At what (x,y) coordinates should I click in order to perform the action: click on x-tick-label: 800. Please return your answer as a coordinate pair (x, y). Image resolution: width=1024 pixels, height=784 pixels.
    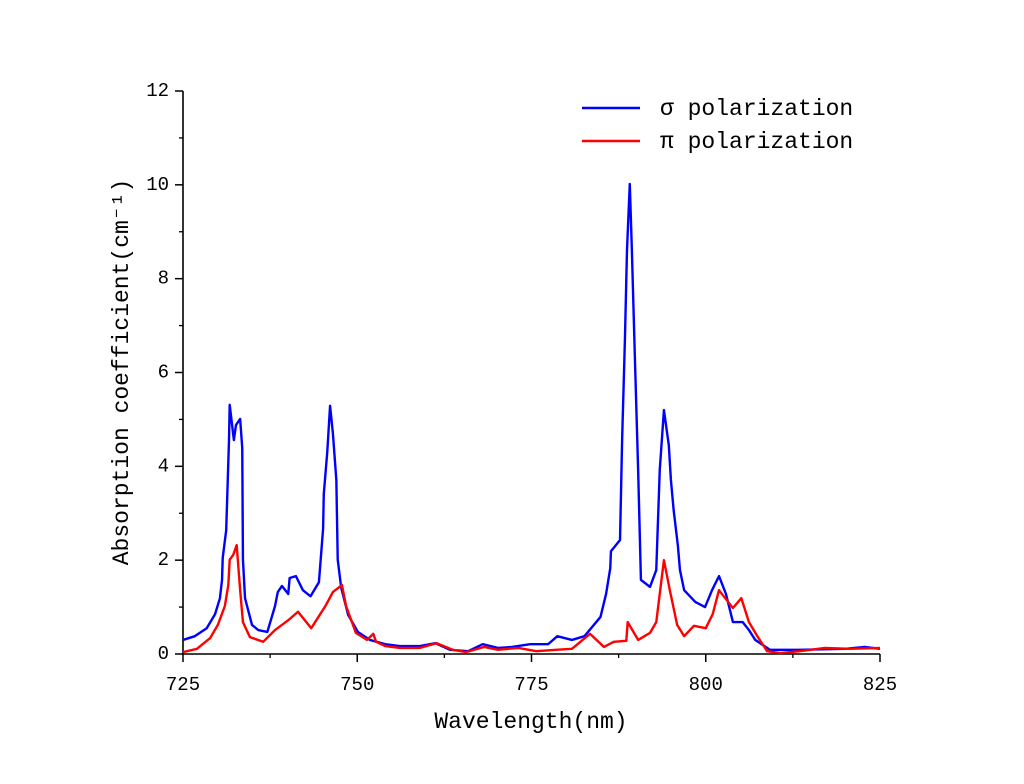
    Looking at the image, I should click on (706, 685).